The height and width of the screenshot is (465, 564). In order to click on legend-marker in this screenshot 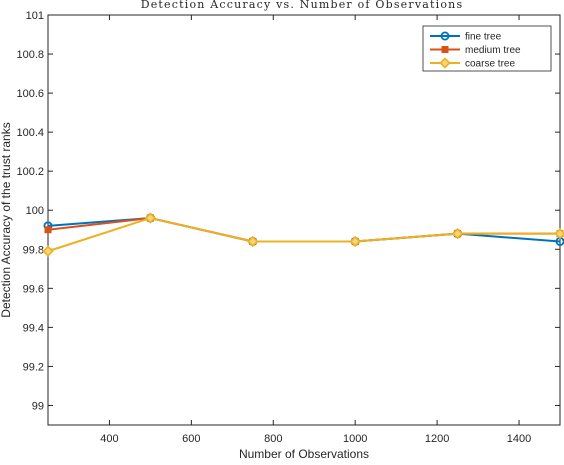, I will do `click(445, 50)`.